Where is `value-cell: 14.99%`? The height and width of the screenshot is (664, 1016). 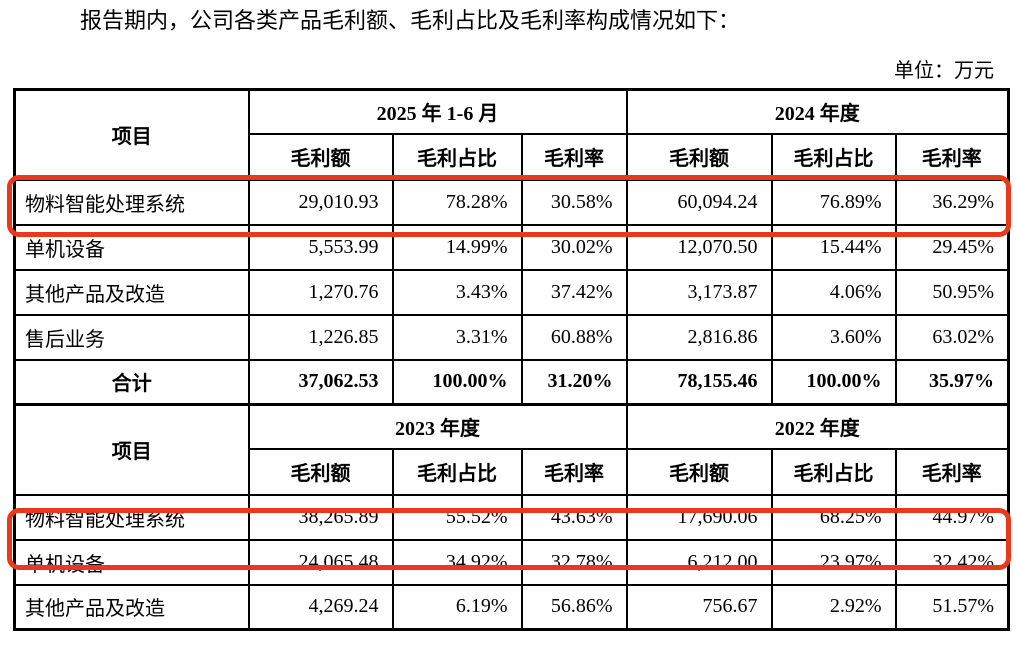 value-cell: 14.99% is located at coordinates (457, 247).